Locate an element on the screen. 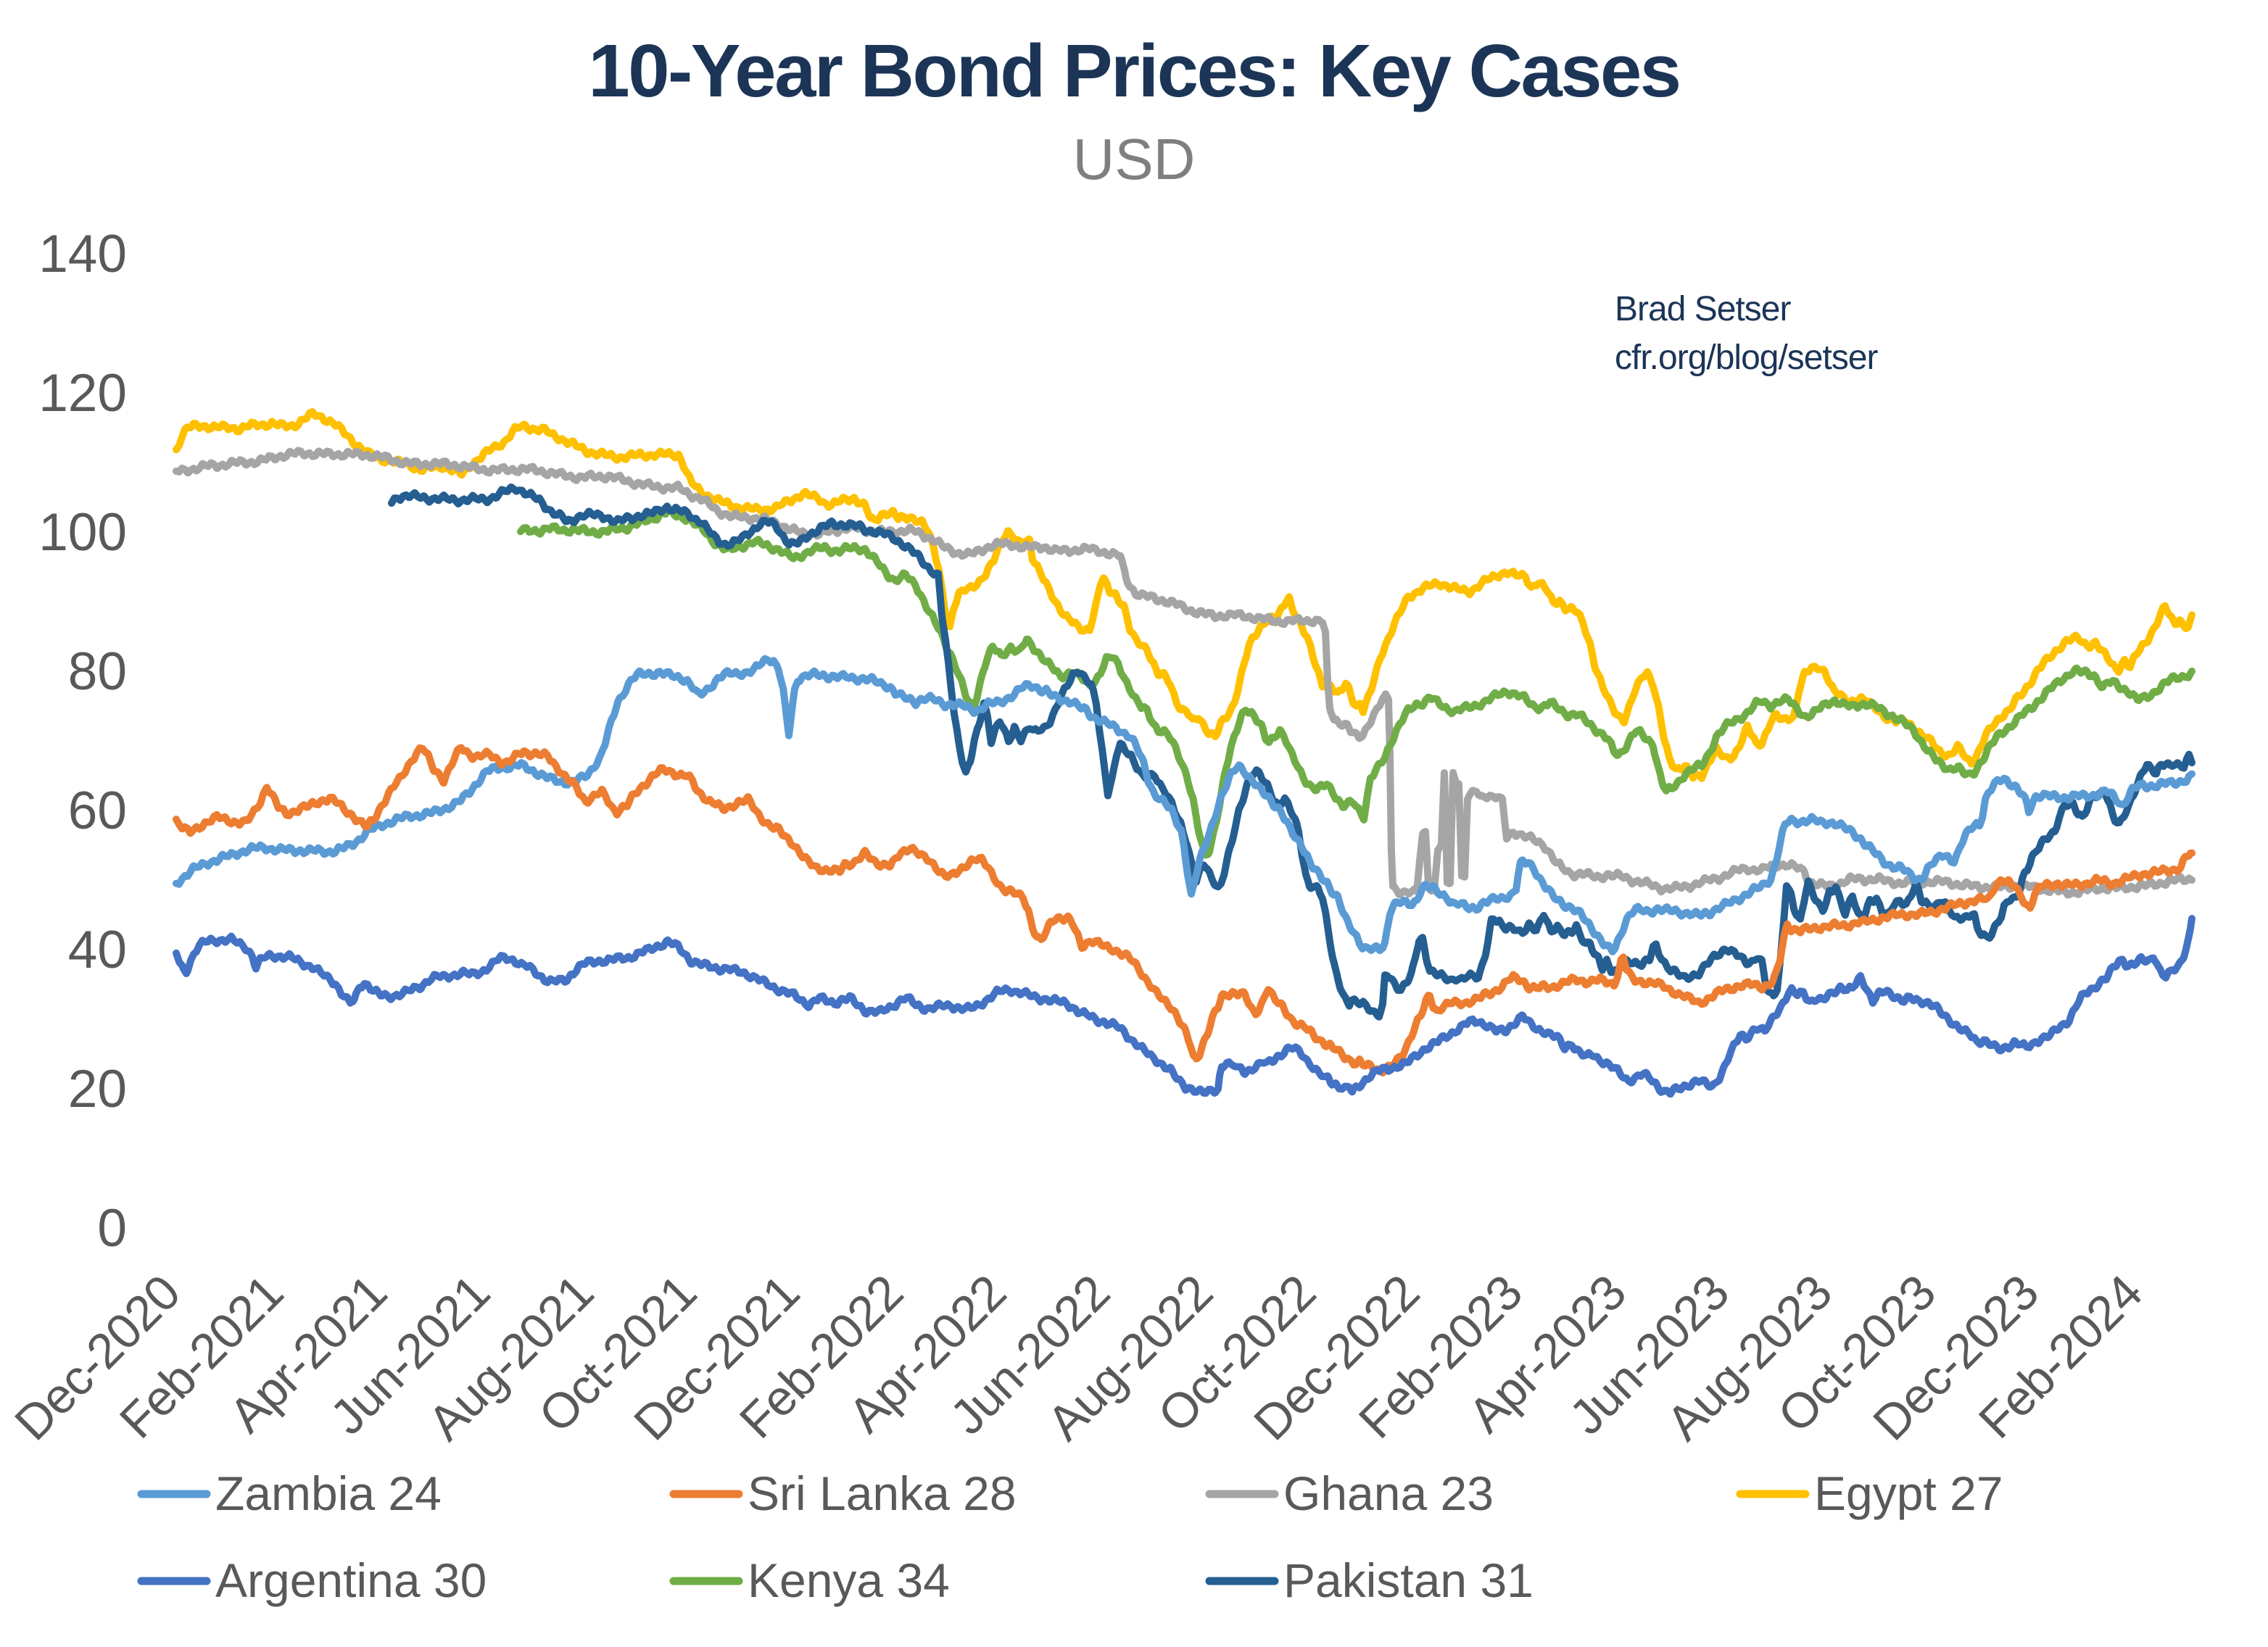 The height and width of the screenshot is (1647, 2268). svg-text: USD is located at coordinates (1134, 159).